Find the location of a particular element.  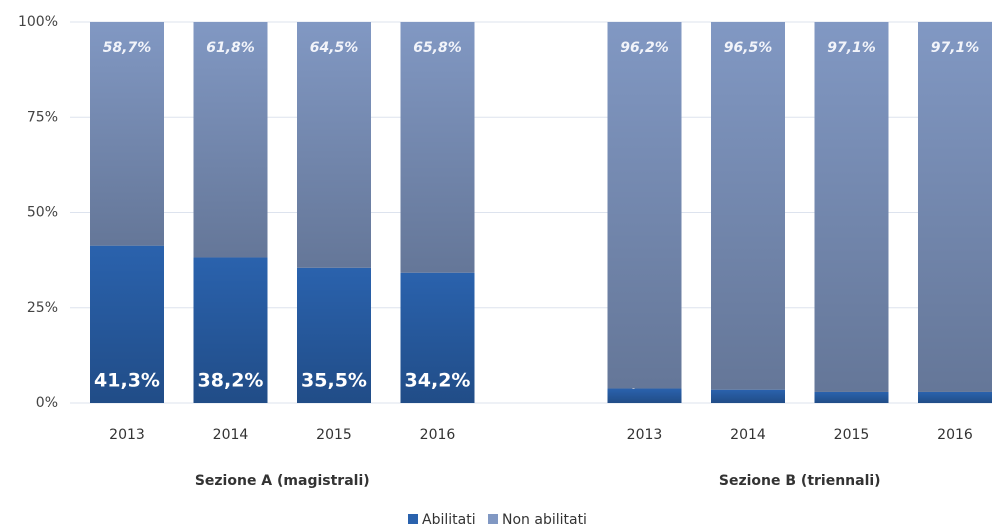

value-label: 61,8% is located at coordinates (230, 48).